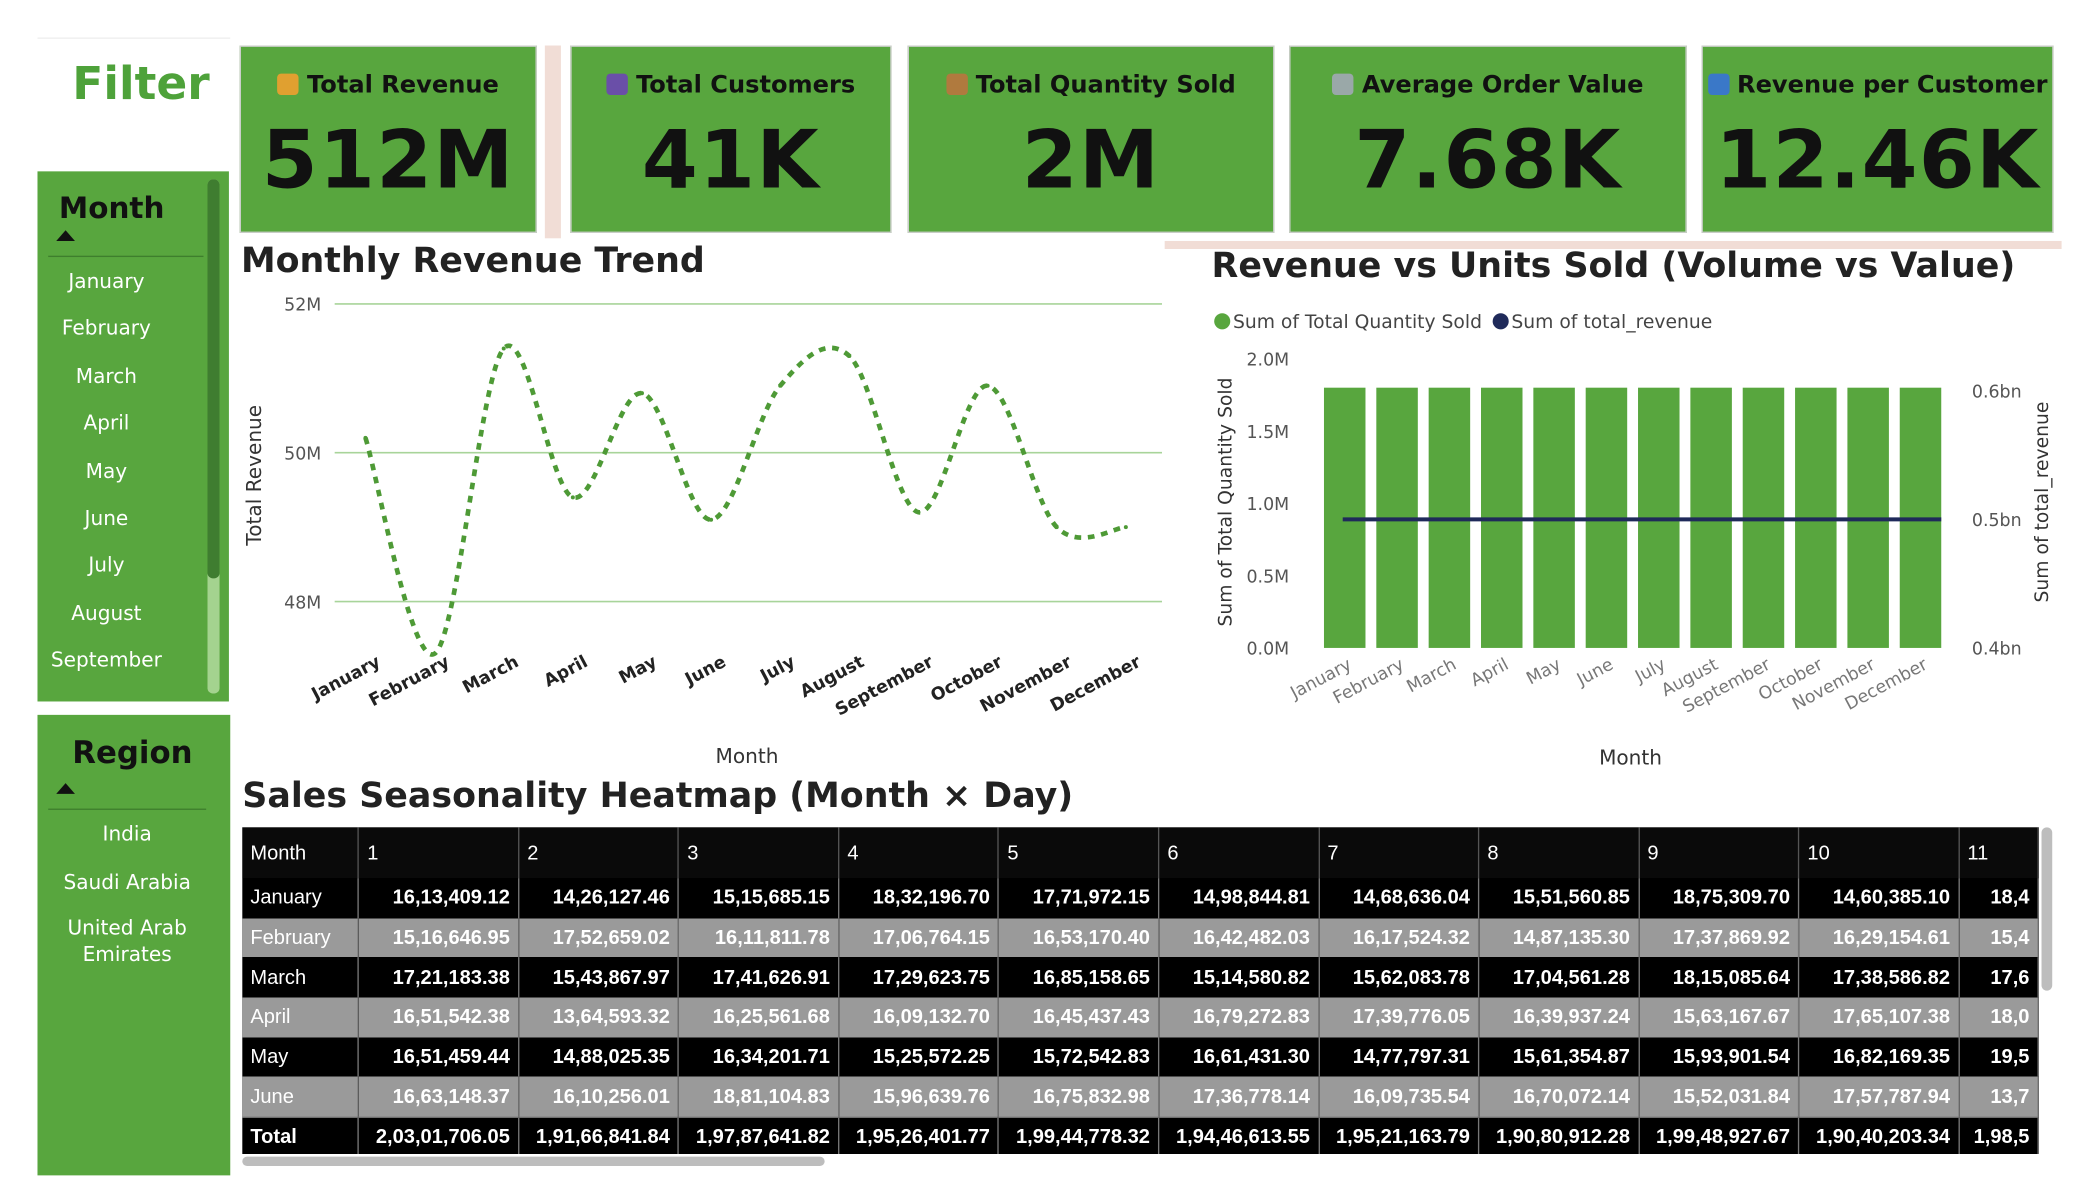 The height and width of the screenshot is (1200, 2075). Describe the element at coordinates (599, 853) in the screenshot. I see `column-header: 2` at that location.